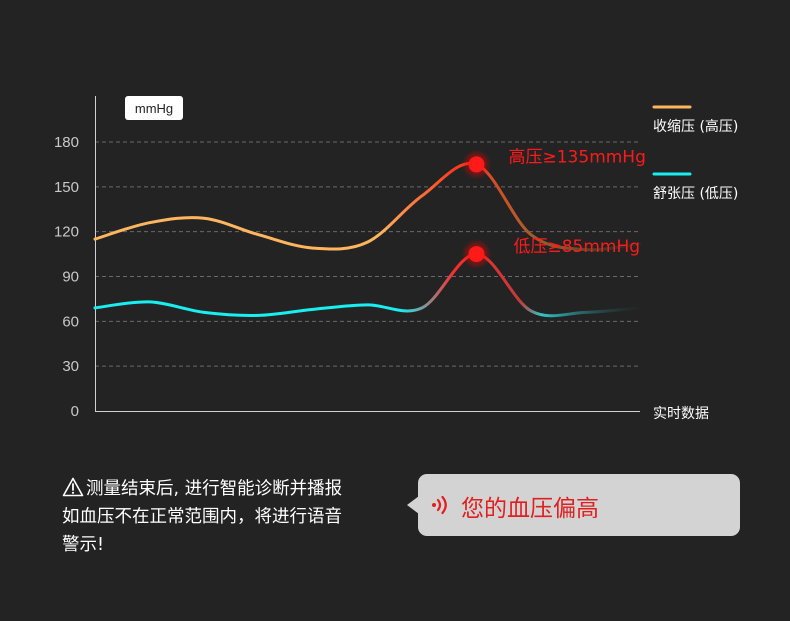  I want to click on unit-label: mmHg, so click(154, 108).